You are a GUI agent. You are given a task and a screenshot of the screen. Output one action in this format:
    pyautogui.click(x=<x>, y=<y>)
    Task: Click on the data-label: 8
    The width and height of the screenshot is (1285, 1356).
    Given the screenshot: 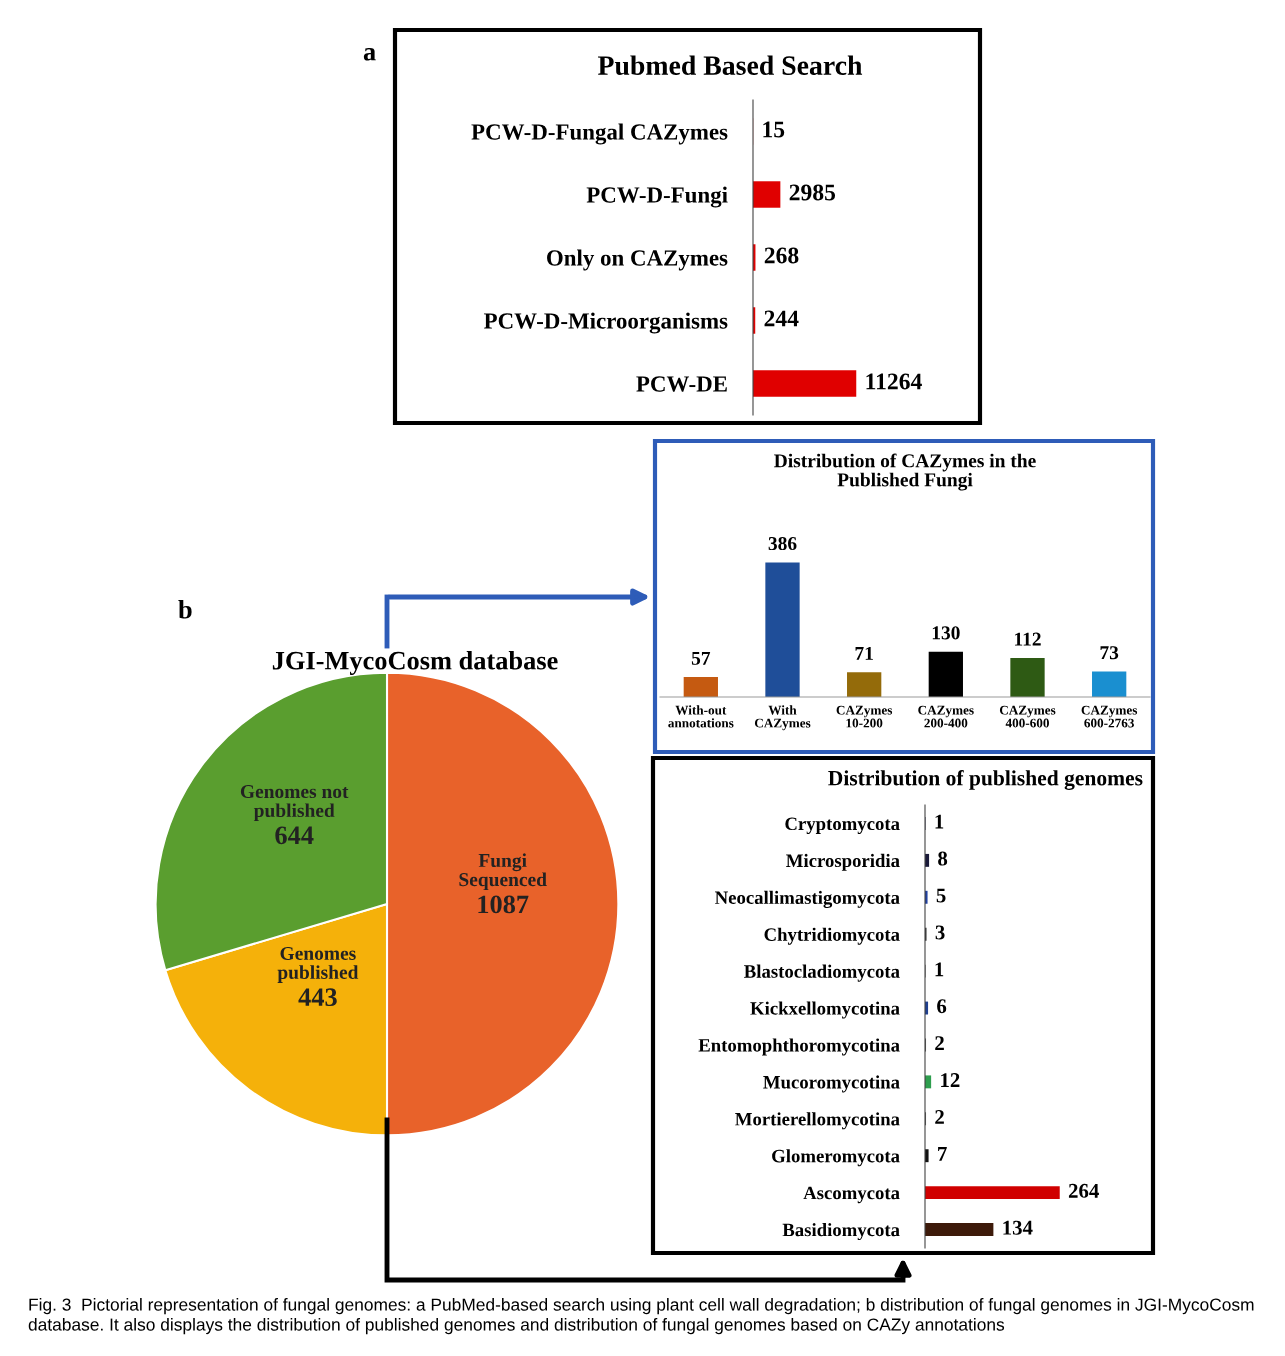 What is the action you would take?
    pyautogui.click(x=943, y=858)
    